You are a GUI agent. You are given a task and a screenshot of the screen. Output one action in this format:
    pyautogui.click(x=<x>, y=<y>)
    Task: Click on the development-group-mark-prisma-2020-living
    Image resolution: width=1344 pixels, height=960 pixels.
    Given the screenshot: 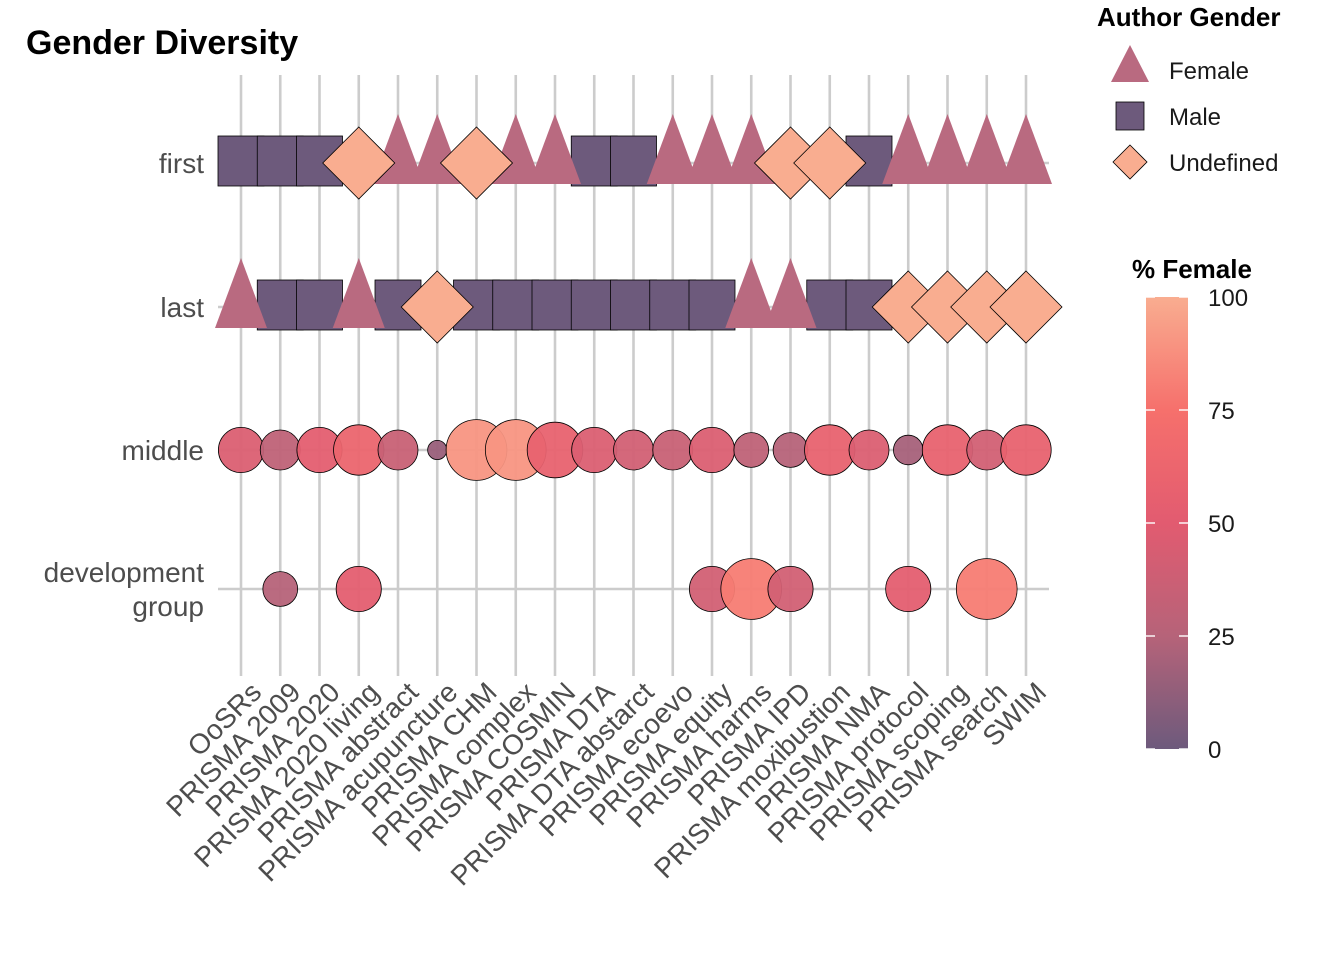 What is the action you would take?
    pyautogui.click(x=358, y=589)
    